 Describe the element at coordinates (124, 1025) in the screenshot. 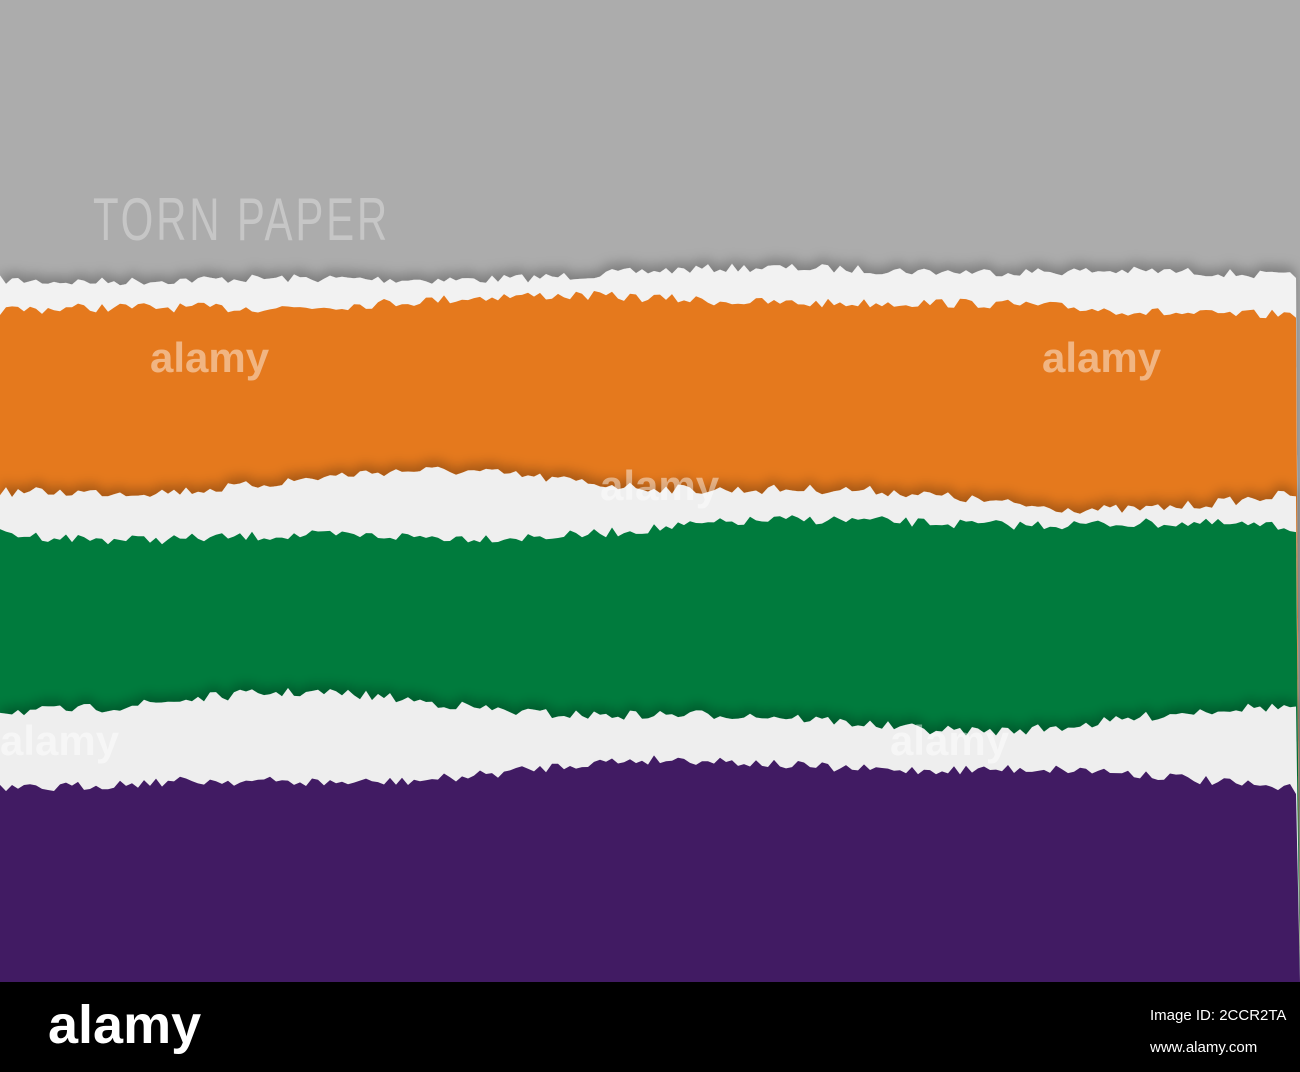

I see `footer-logo: alamy` at that location.